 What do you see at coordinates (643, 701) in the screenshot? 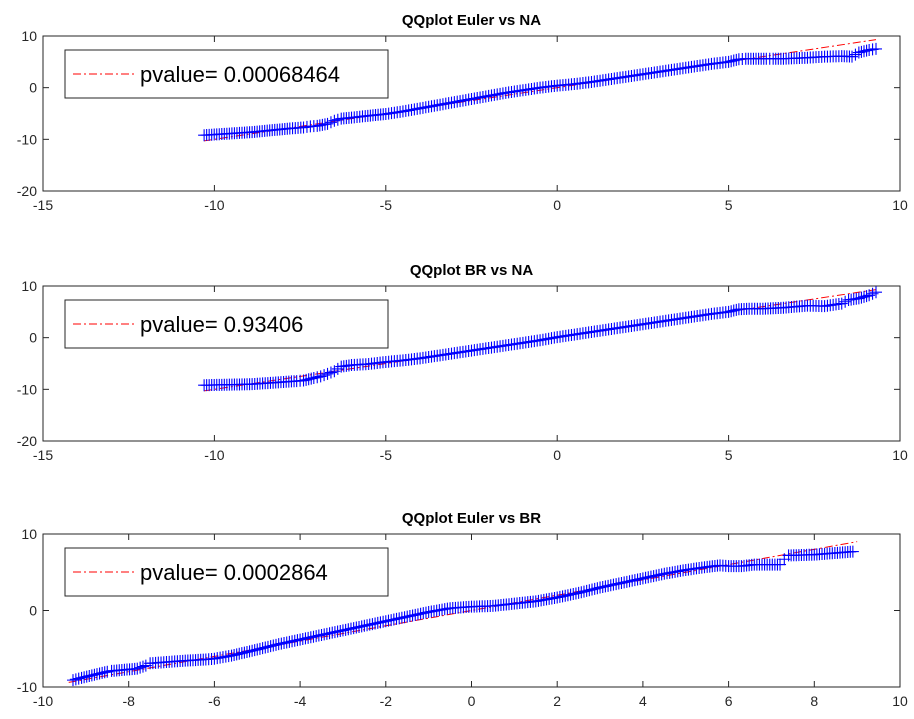
I see `x-tick-label: 4` at bounding box center [643, 701].